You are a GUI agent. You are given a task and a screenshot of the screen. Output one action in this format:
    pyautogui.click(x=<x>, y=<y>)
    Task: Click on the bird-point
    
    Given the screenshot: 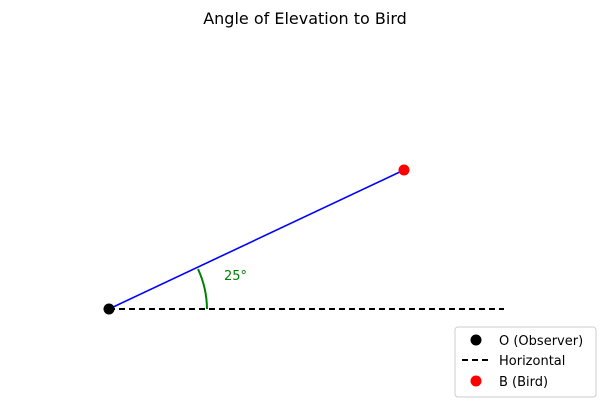 What is the action you would take?
    pyautogui.click(x=404, y=170)
    